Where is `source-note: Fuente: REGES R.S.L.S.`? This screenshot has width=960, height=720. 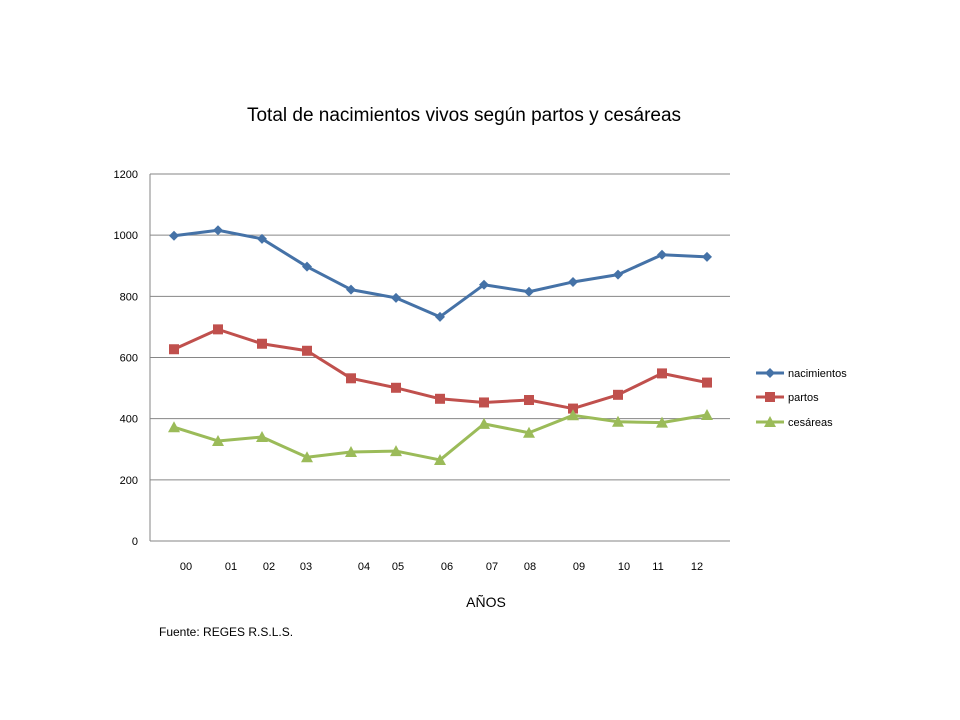 source-note: Fuente: REGES R.S.L.S. is located at coordinates (226, 632).